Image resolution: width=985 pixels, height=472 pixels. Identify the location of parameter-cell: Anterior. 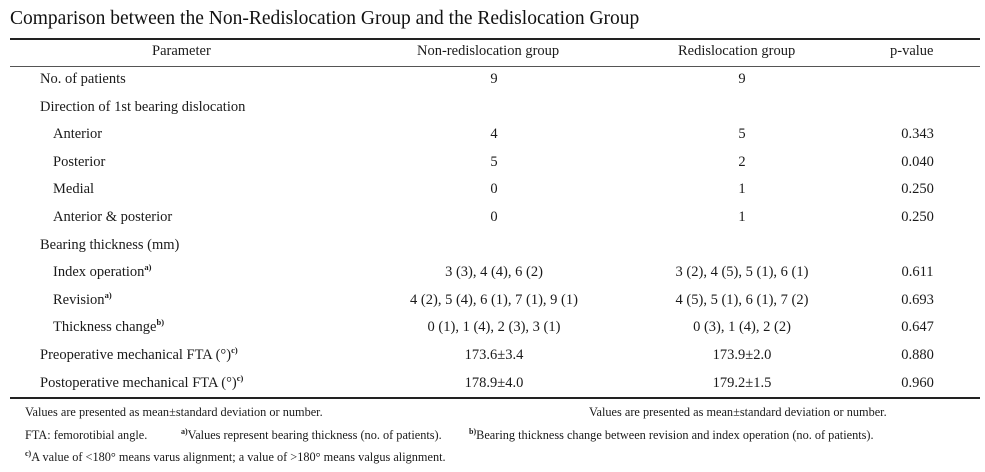
(77, 134).